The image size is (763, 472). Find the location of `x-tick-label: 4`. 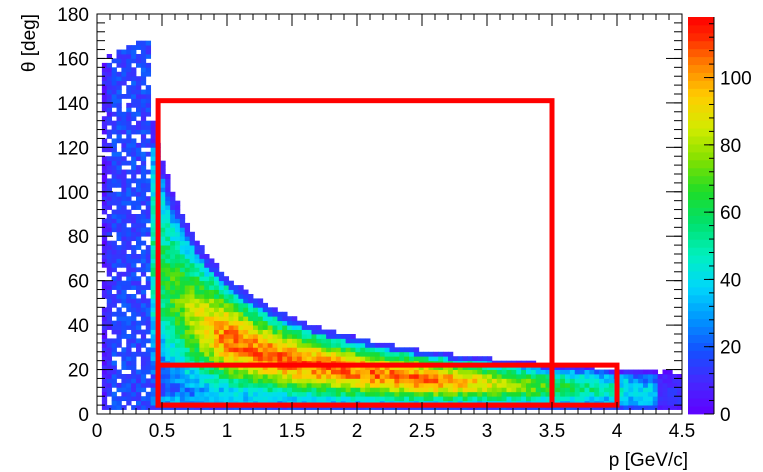

x-tick-label: 4 is located at coordinates (617, 431).